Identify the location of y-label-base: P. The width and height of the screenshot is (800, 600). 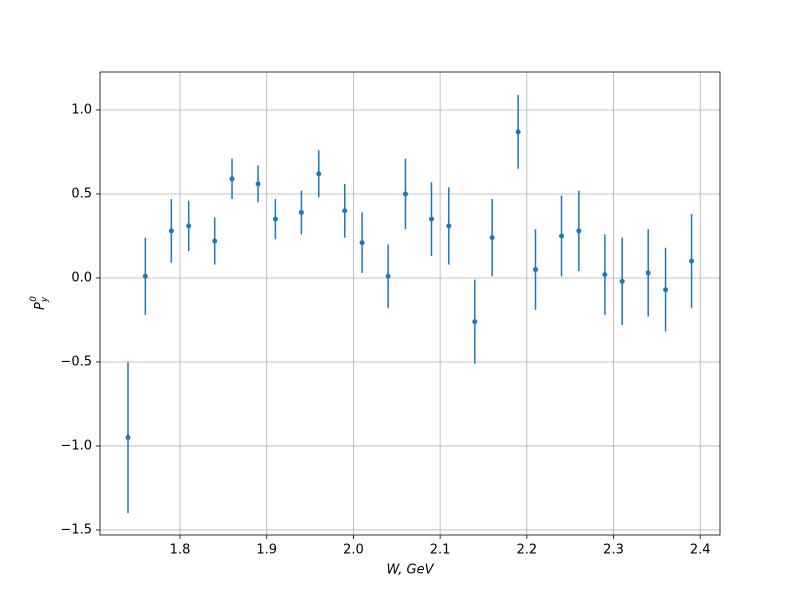
(40, 306).